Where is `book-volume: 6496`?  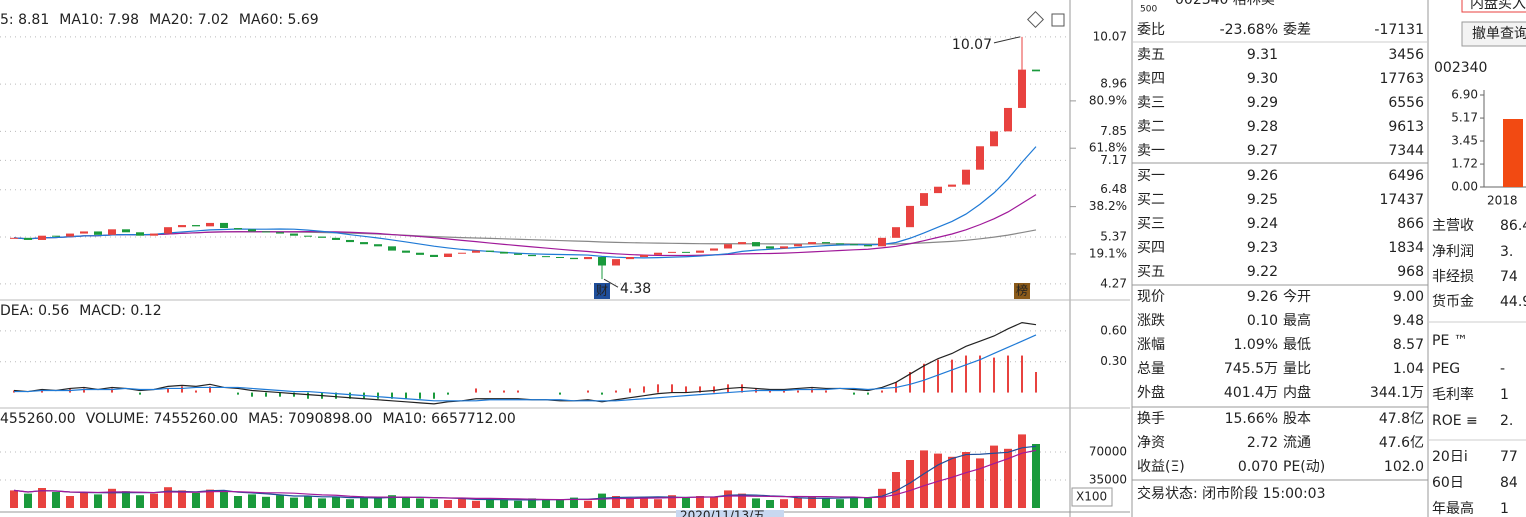
book-volume: 6496 is located at coordinates (1406, 176).